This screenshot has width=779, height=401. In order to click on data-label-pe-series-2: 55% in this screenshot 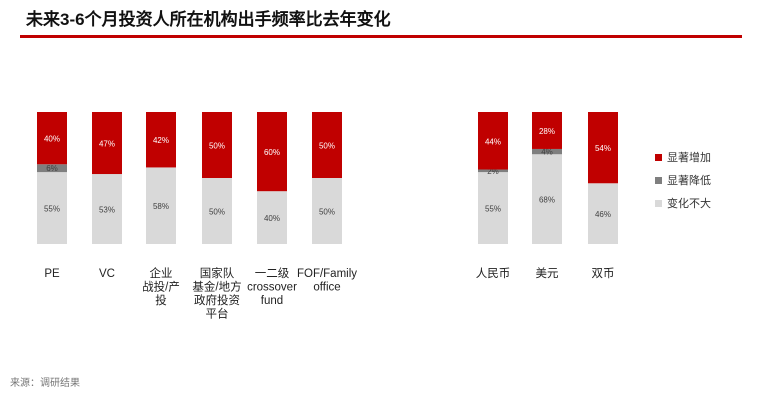, I will do `click(52, 209)`.